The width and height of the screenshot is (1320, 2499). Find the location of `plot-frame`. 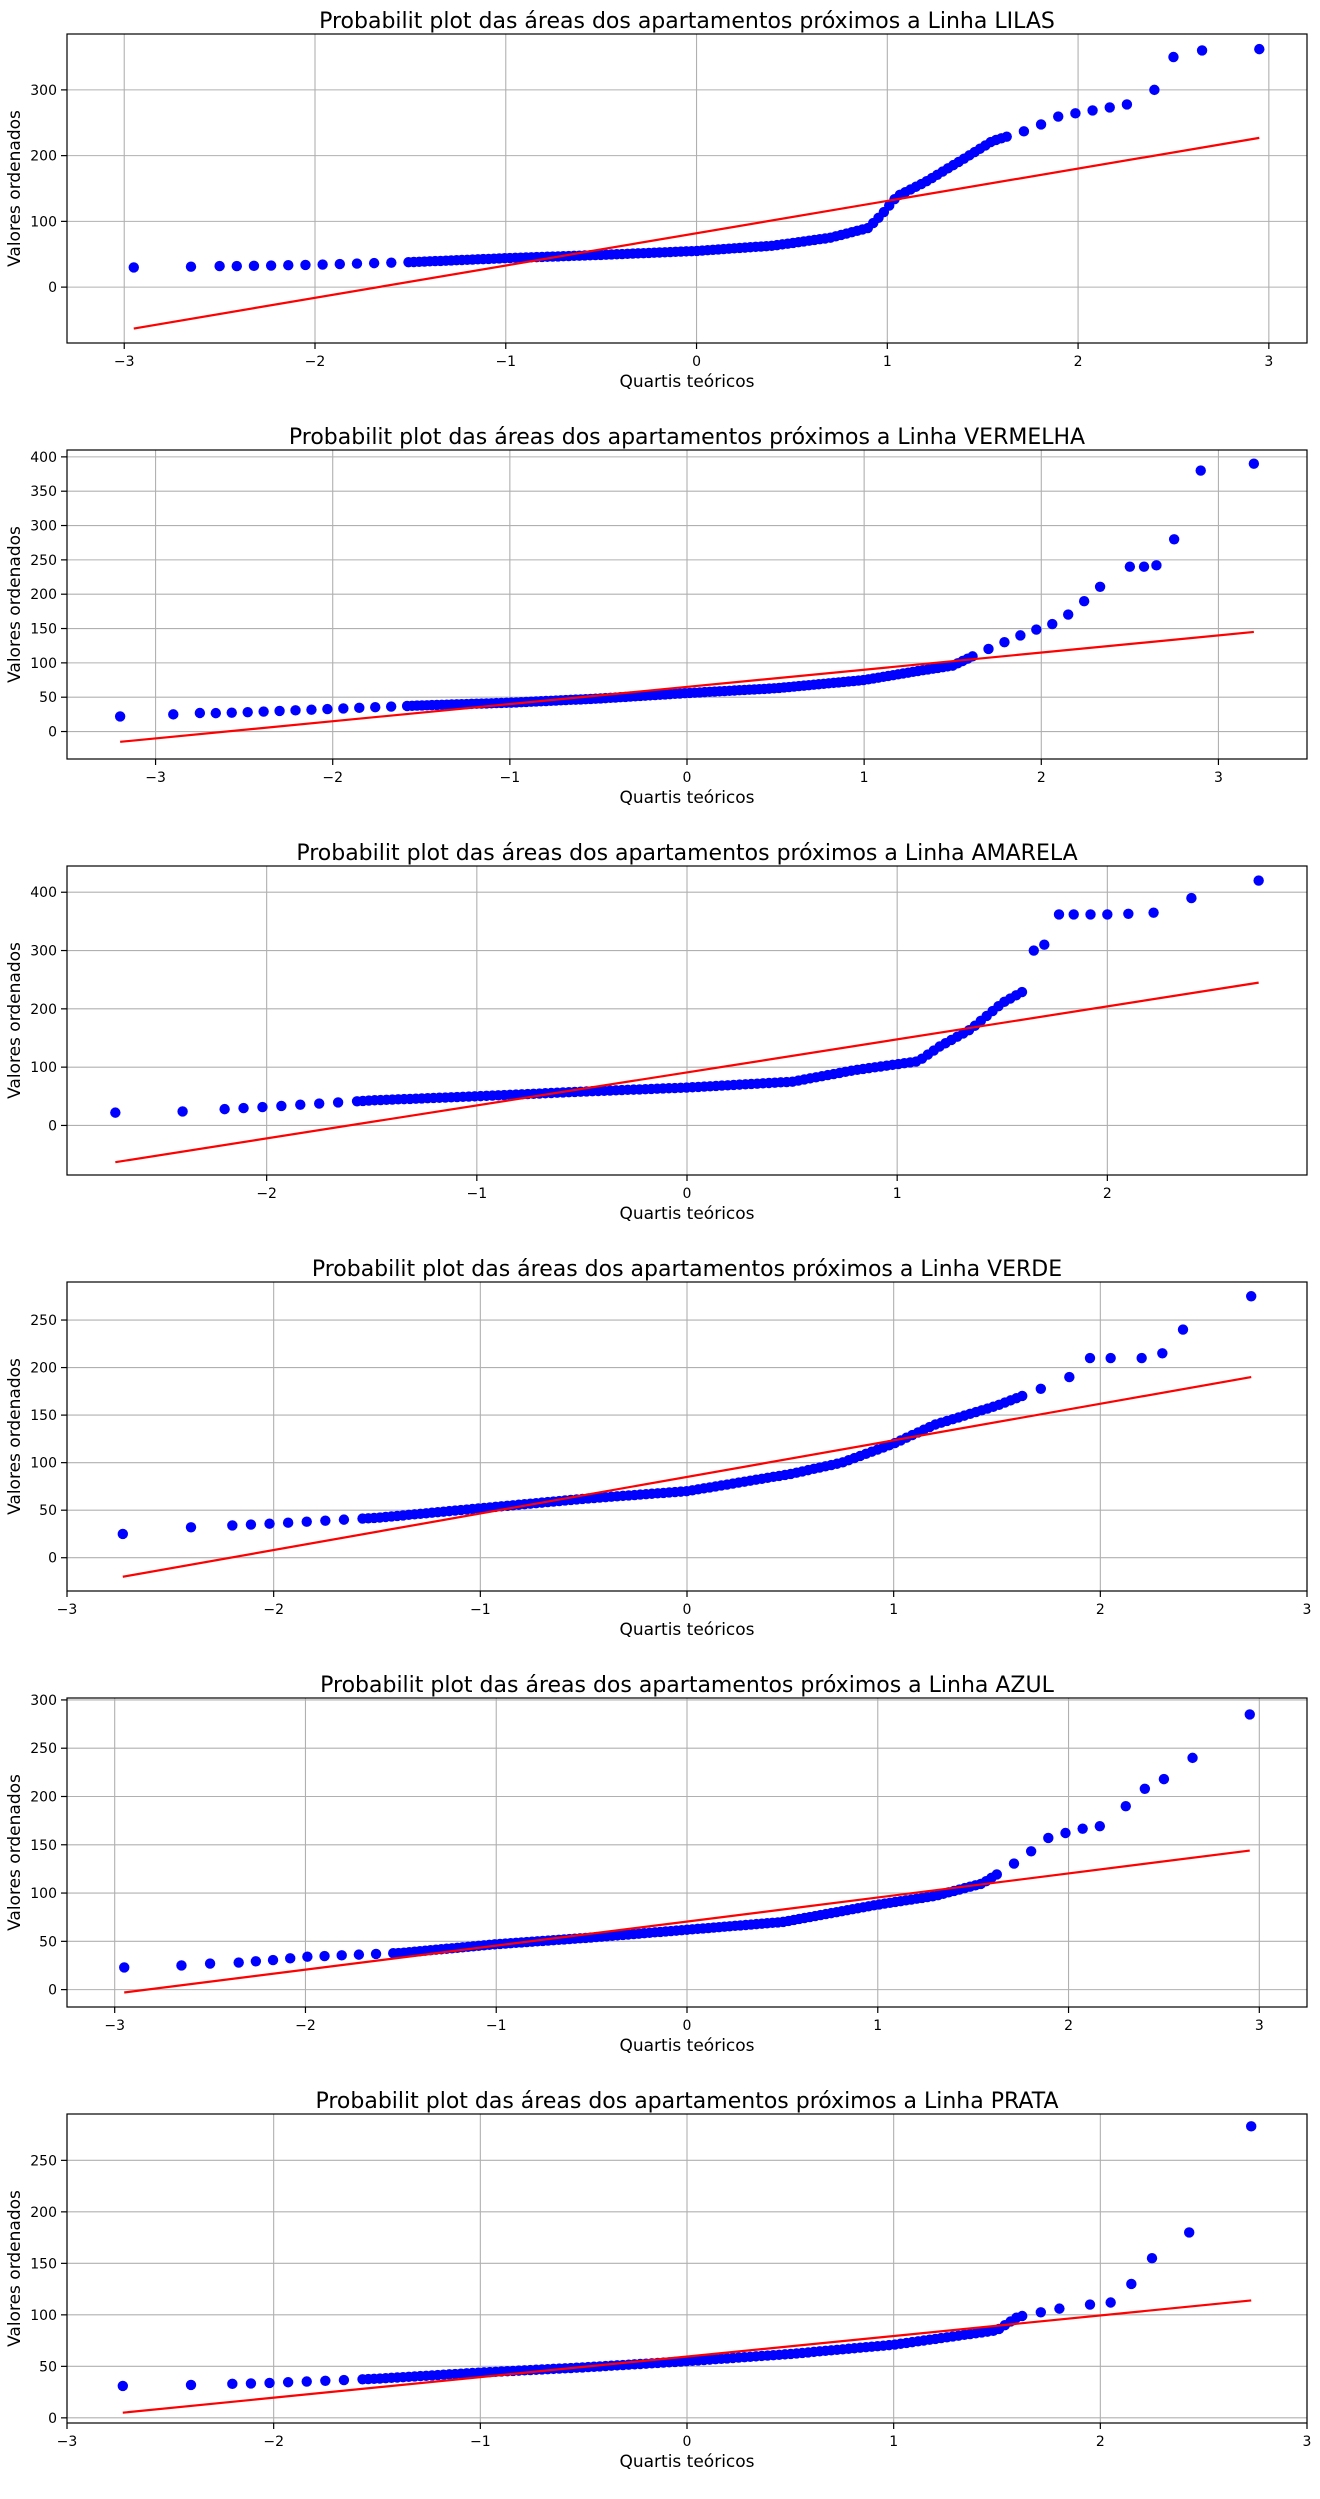

plot-frame is located at coordinates (687, 188).